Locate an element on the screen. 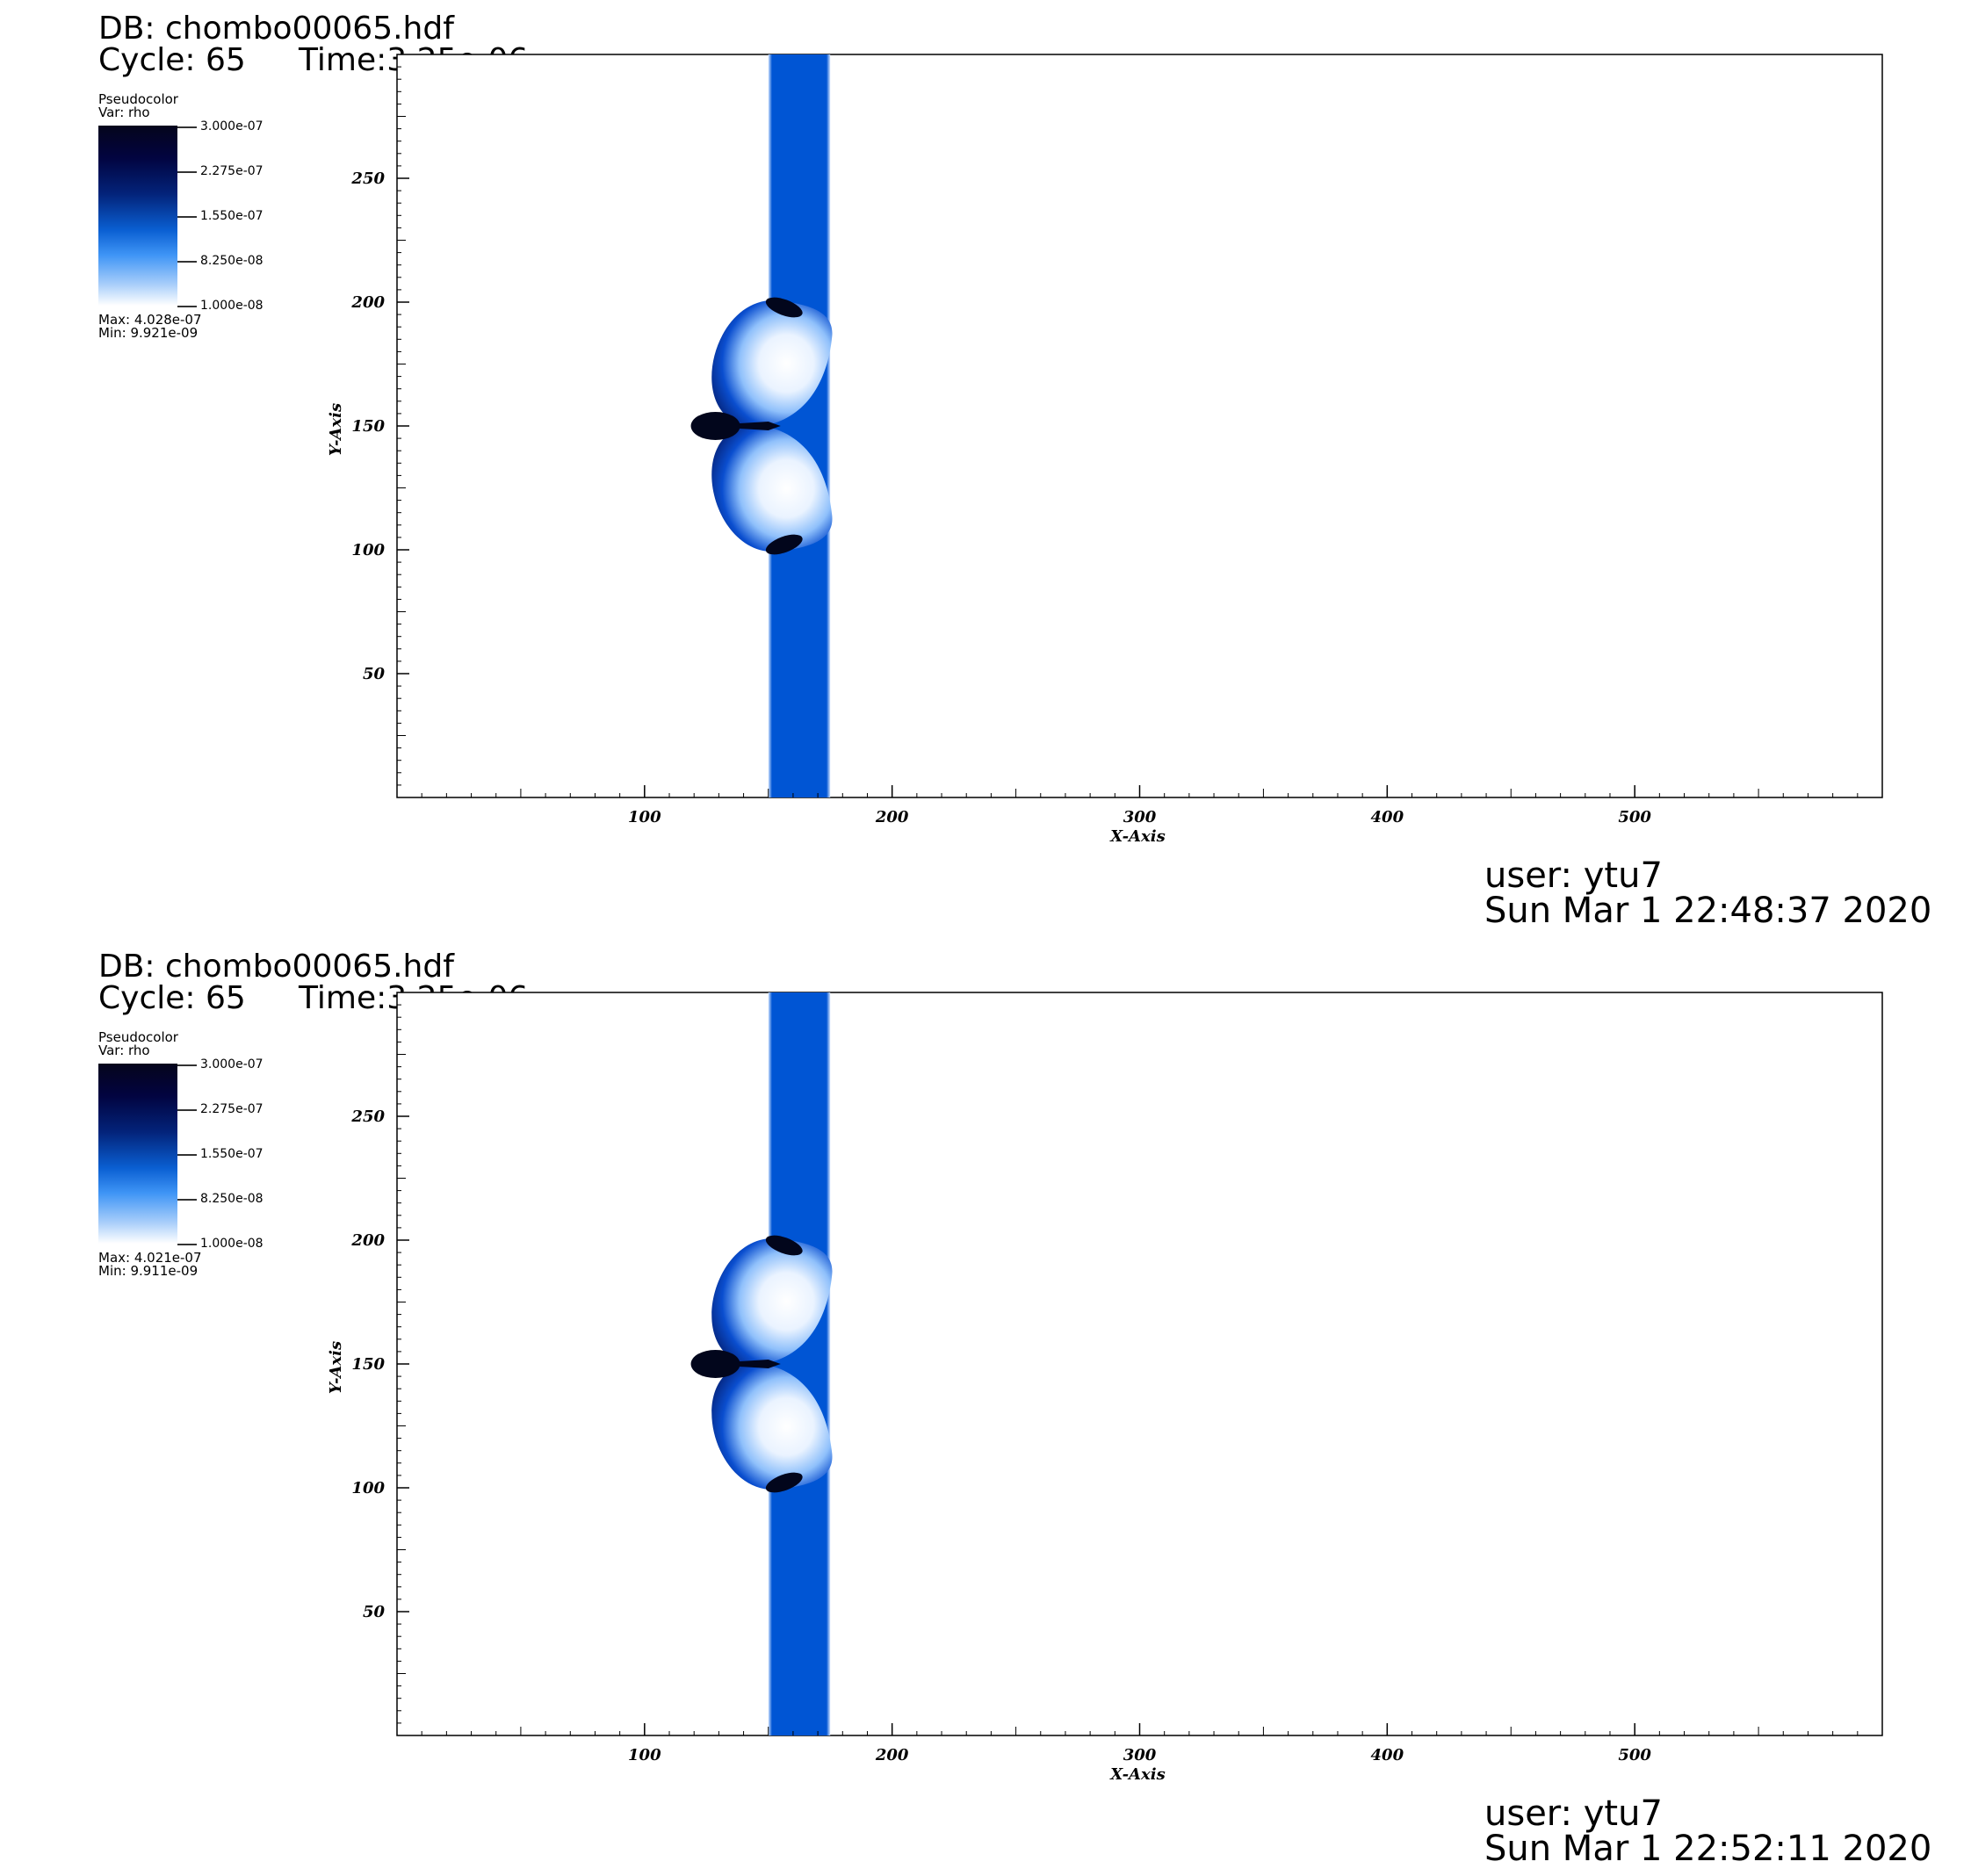 This screenshot has height=1876, width=1971. legend-min: Min: 9.911e-09 is located at coordinates (148, 1271).